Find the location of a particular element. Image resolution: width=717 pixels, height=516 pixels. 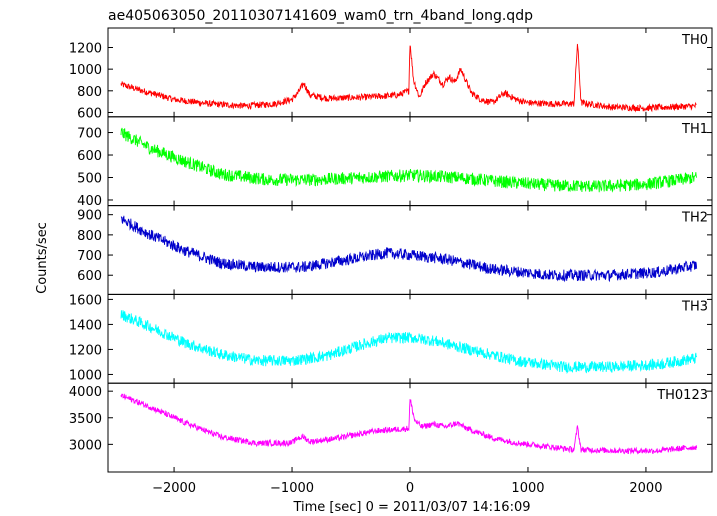

series-line-th2 is located at coordinates (409, 249).